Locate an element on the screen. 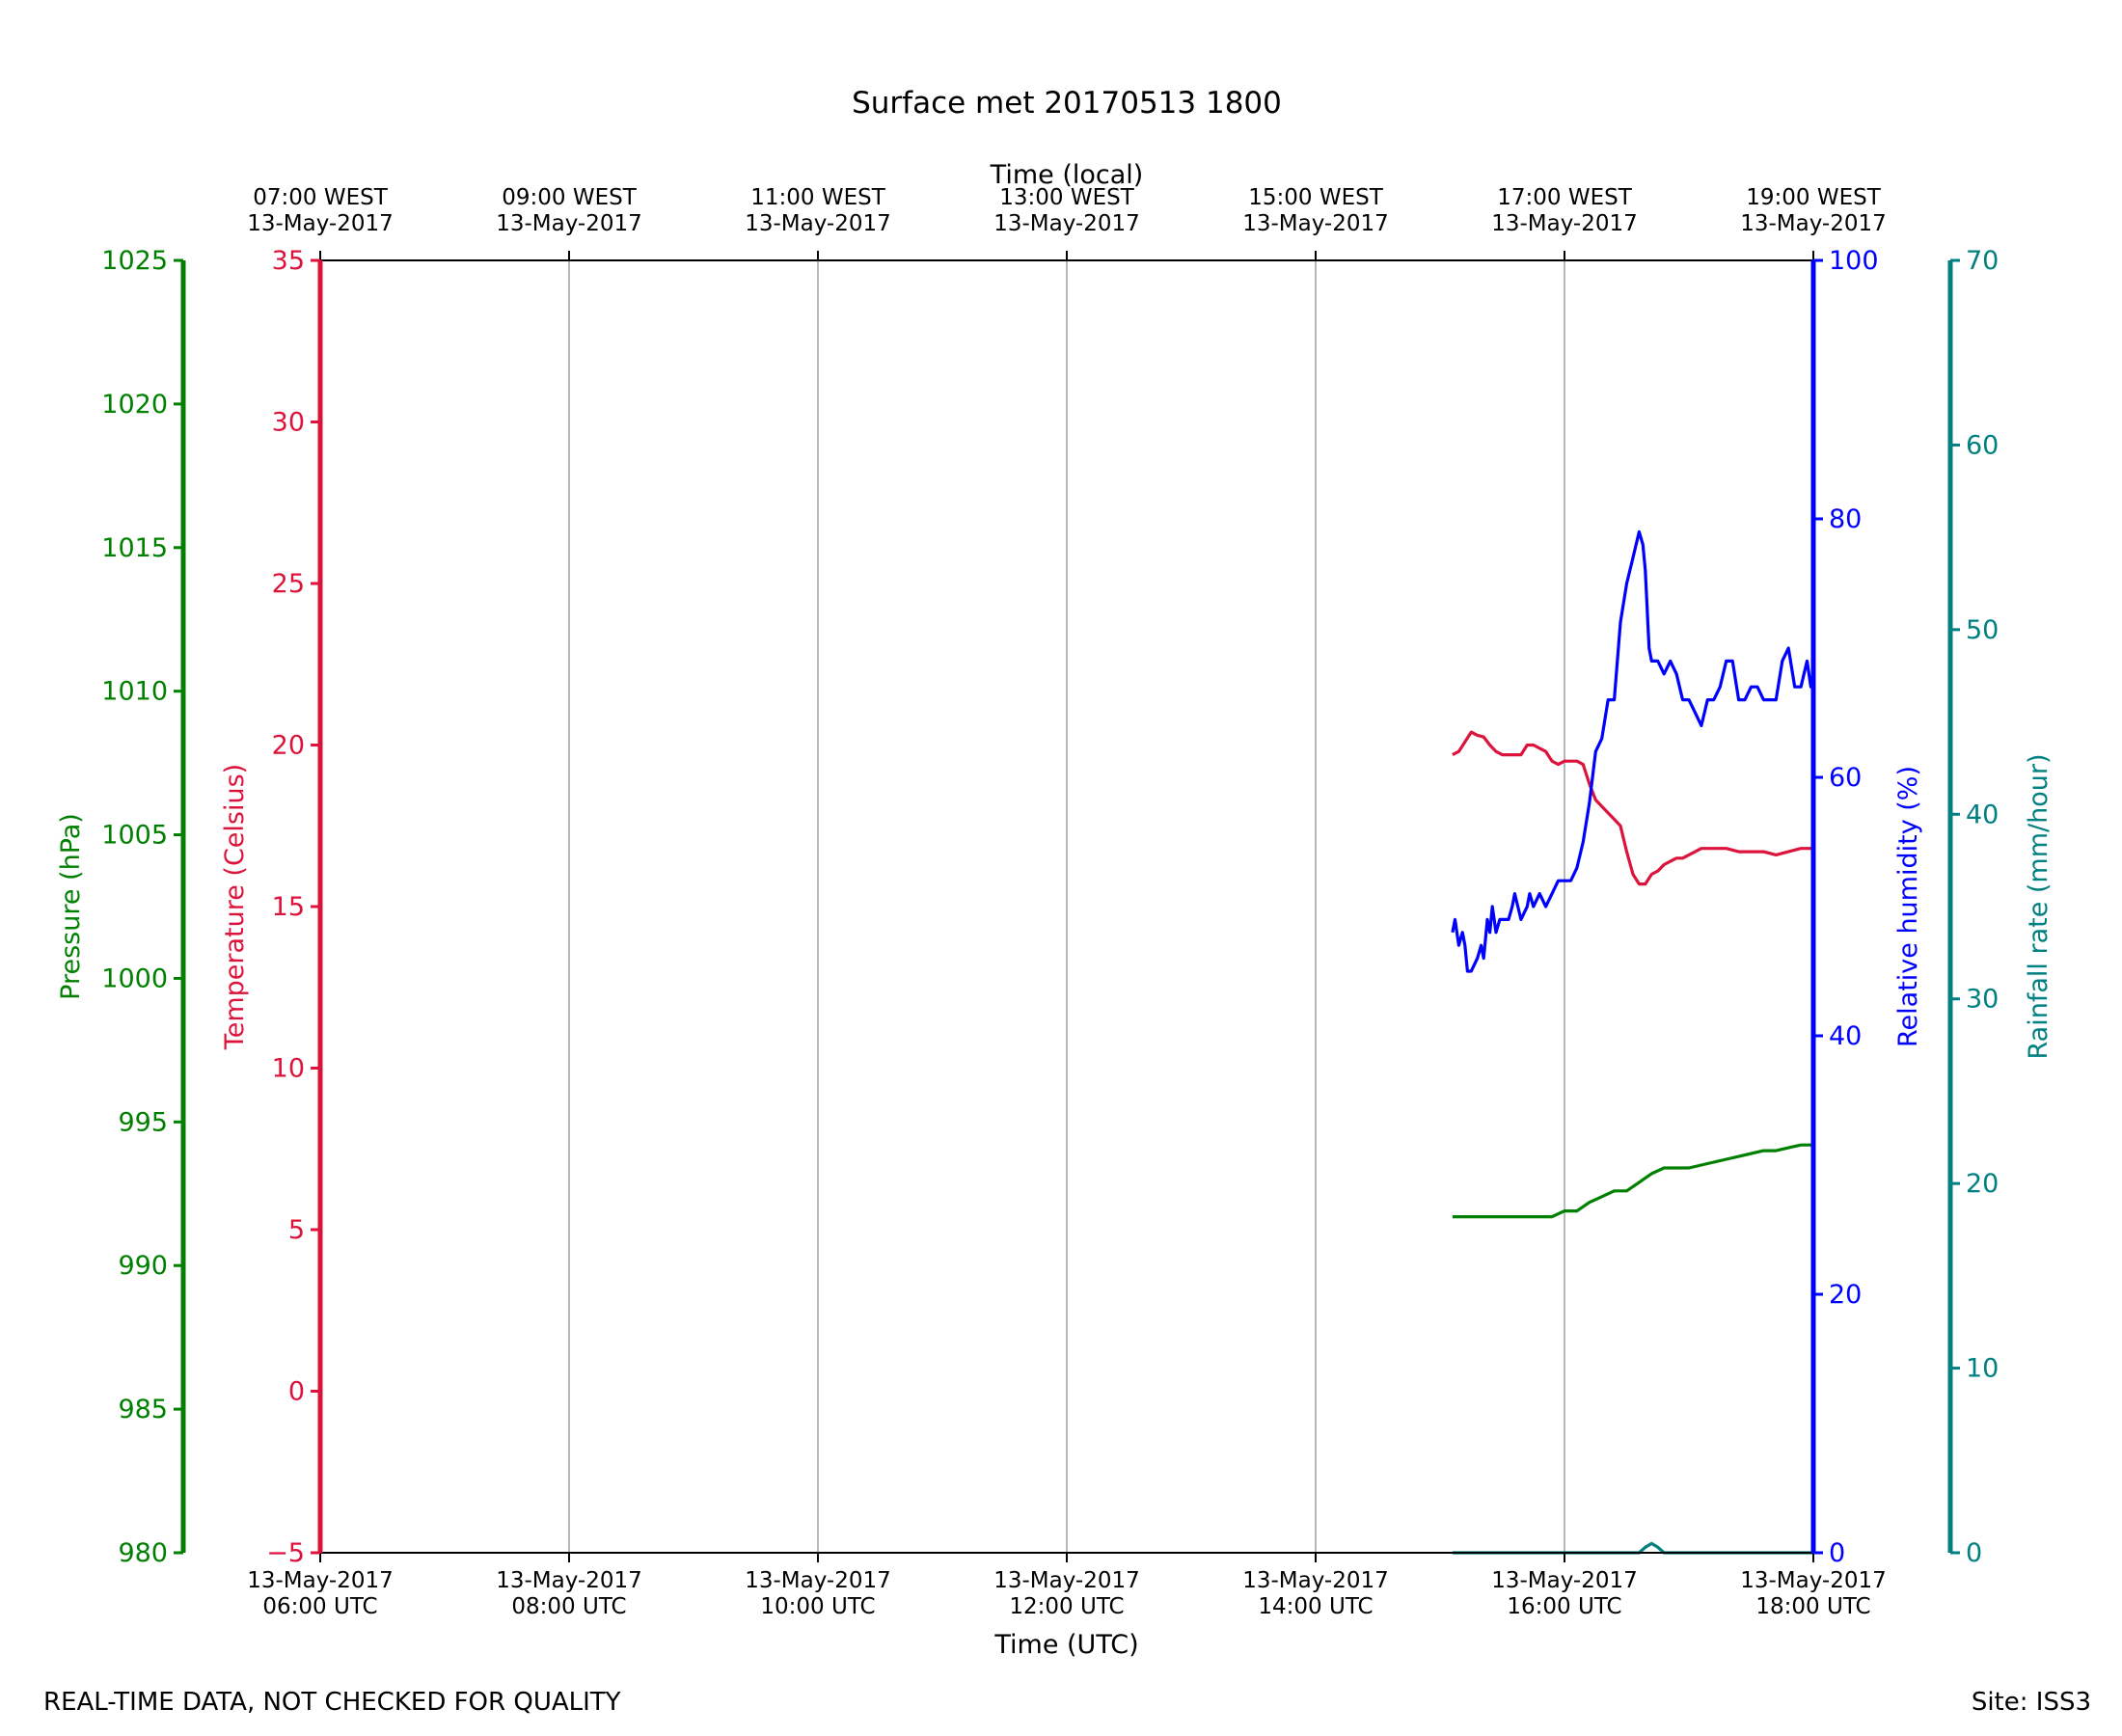 This screenshot has width=2122, height=1736. pressure-tick-label: 1020 is located at coordinates (135, 405).